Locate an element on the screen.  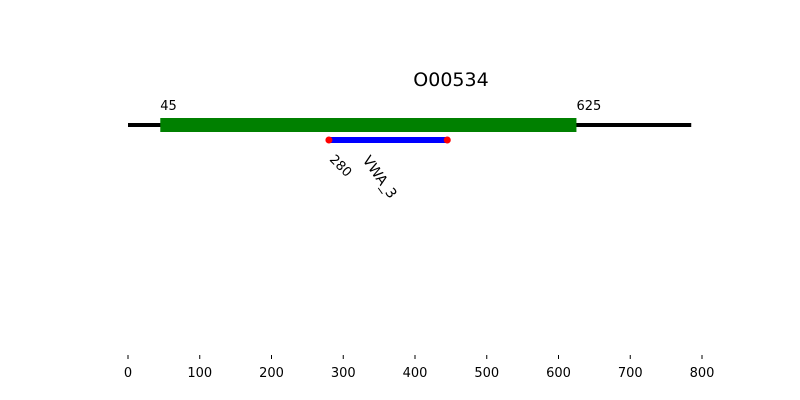
region-bar is located at coordinates (368, 125).